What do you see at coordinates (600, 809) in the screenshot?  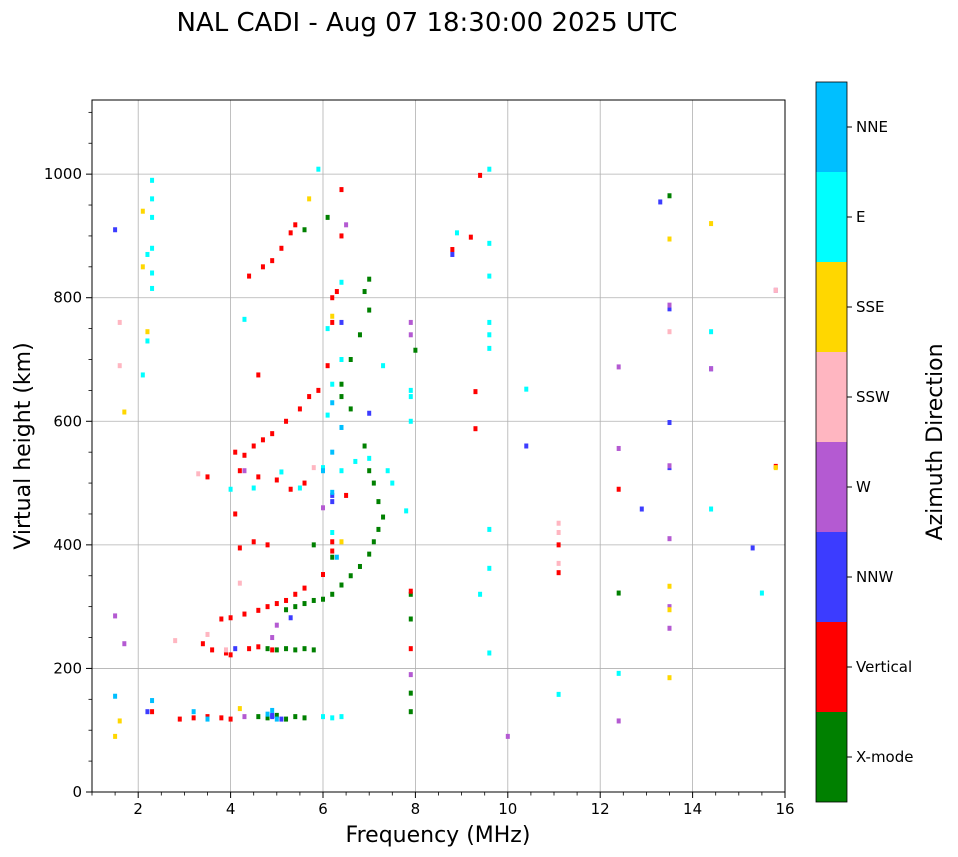 I see `x-tick-label: 12` at bounding box center [600, 809].